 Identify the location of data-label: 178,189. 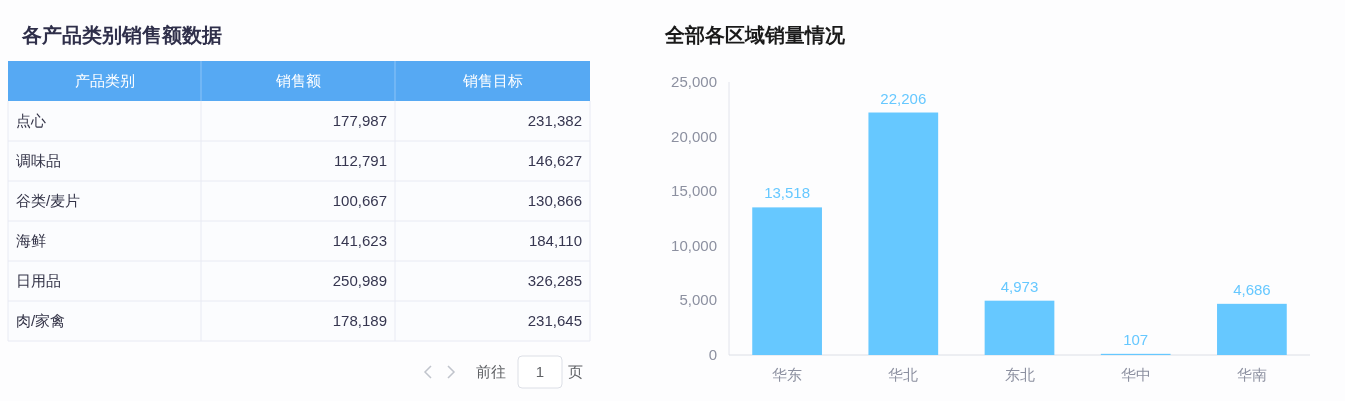
(359, 320).